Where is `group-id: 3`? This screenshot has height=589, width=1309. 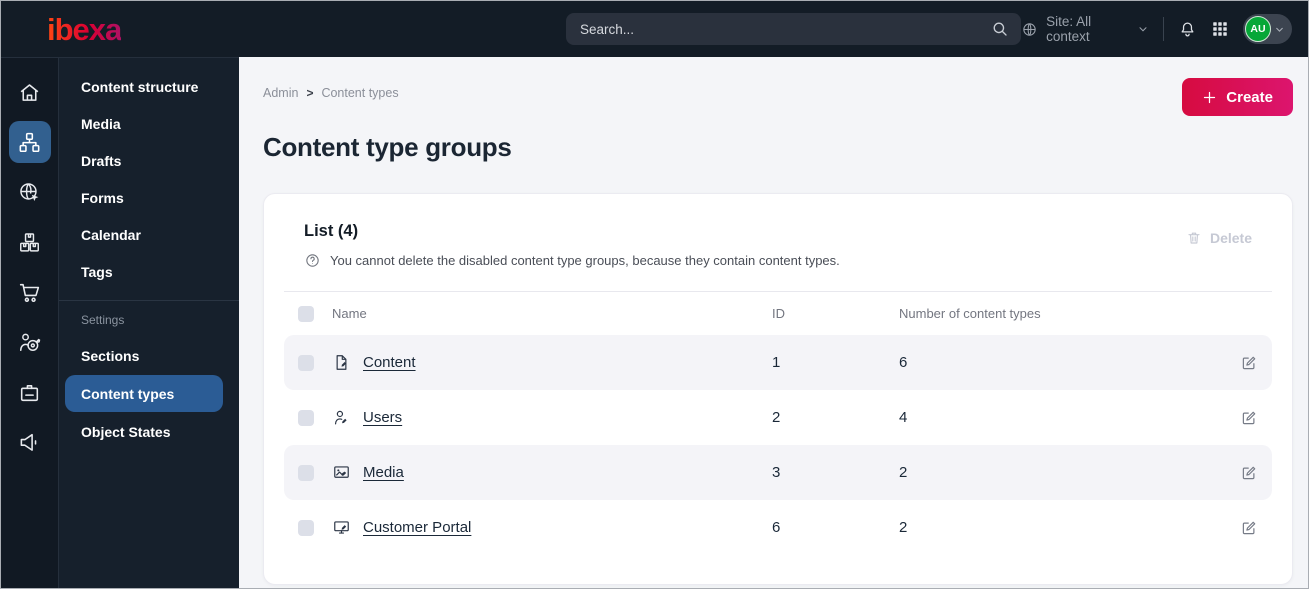 group-id: 3 is located at coordinates (776, 472).